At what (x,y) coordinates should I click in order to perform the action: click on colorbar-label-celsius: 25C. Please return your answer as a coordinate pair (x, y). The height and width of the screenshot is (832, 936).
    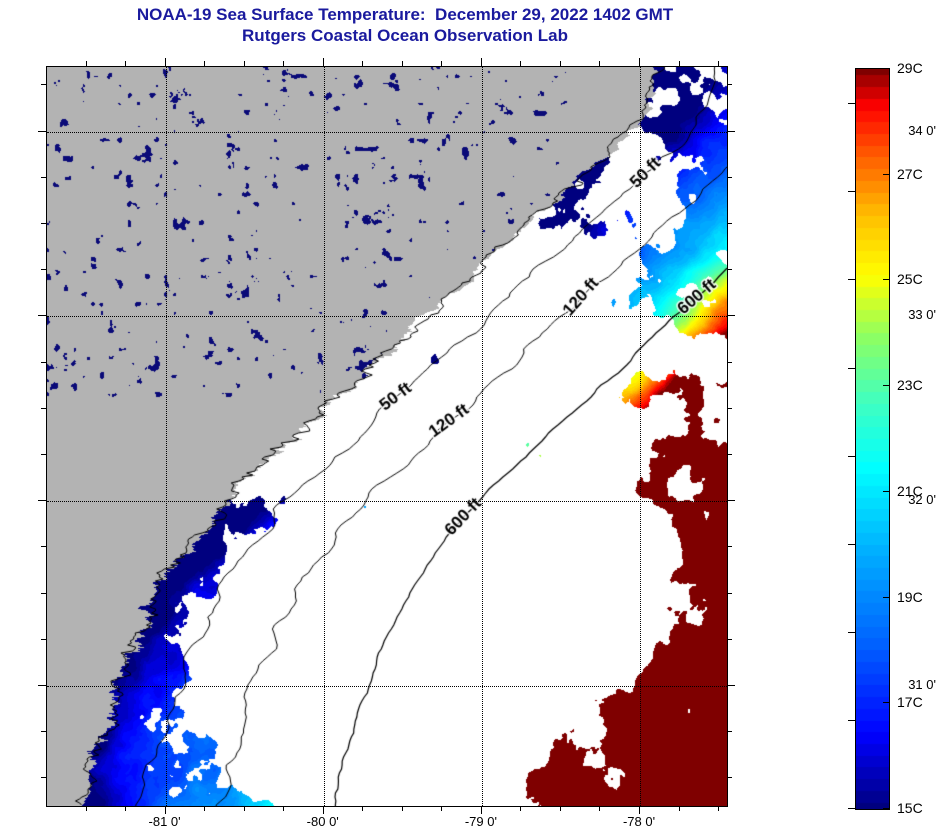
    Looking at the image, I should click on (910, 279).